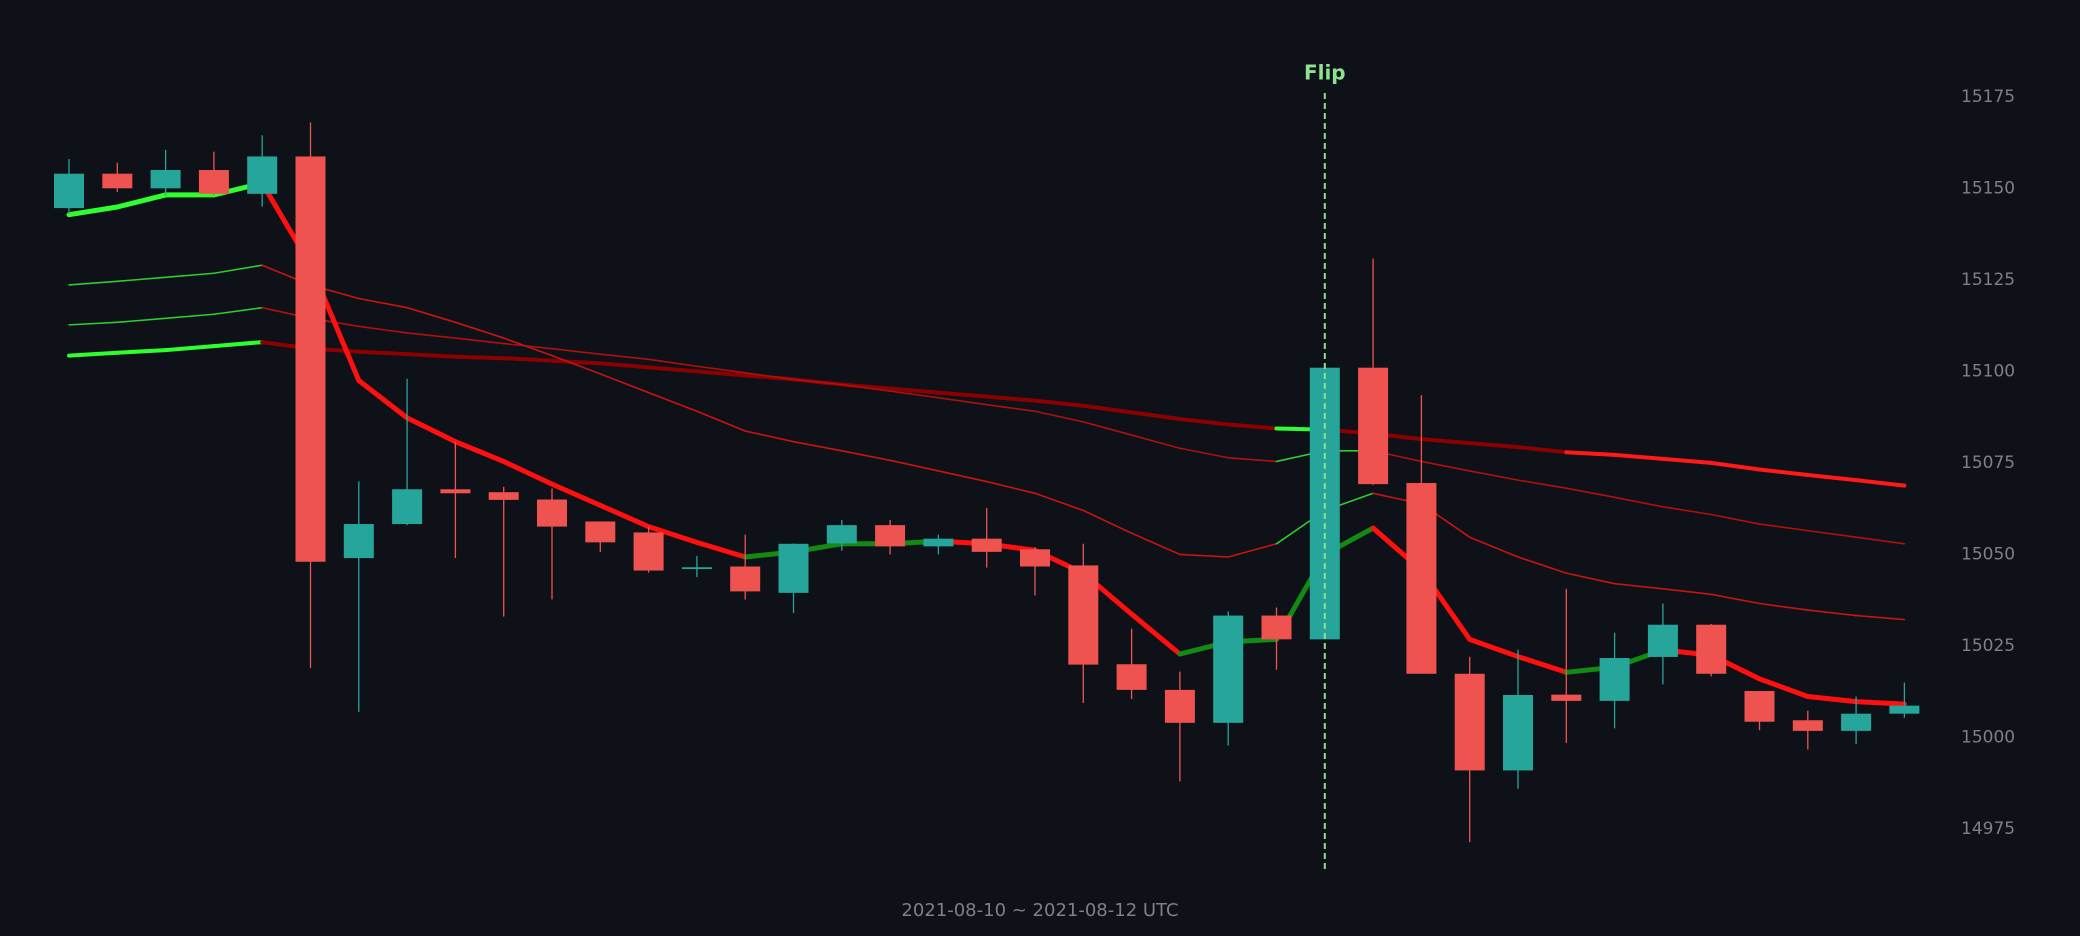 This screenshot has height=936, width=2080. What do you see at coordinates (1988, 371) in the screenshot?
I see `y-tick-label: 15100` at bounding box center [1988, 371].